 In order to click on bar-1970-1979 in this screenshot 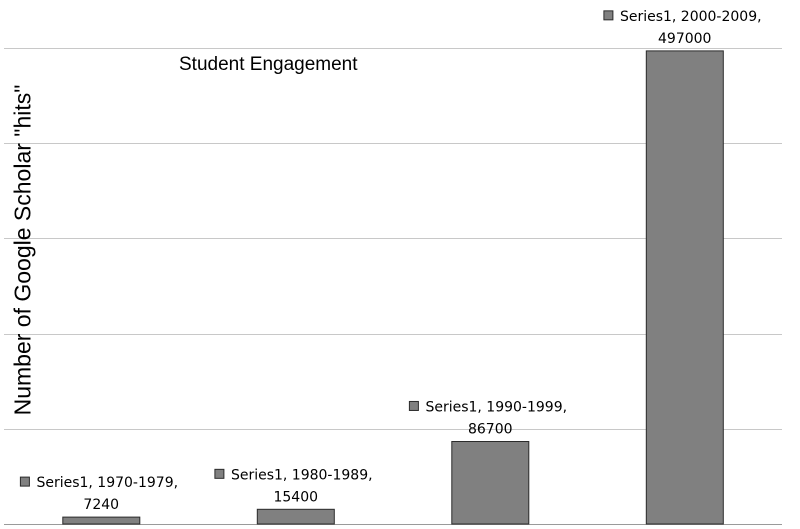, I will do `click(101, 520)`.